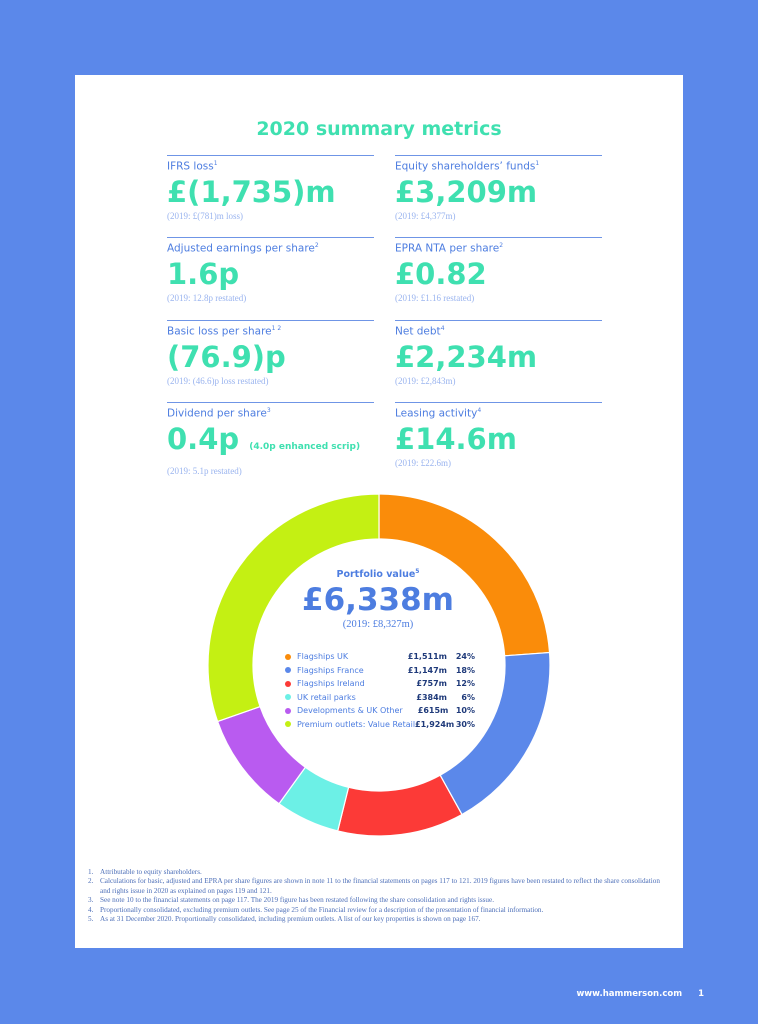  Describe the element at coordinates (380, 657) in the screenshot. I see `legend-item: Flagships UK £1,511m 24%` at that location.